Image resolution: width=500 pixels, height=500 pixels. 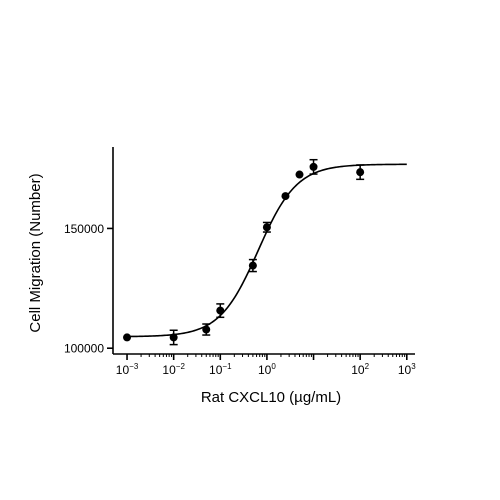 I want to click on y-axis-title: Cell Migration (Number), so click(x=35, y=252).